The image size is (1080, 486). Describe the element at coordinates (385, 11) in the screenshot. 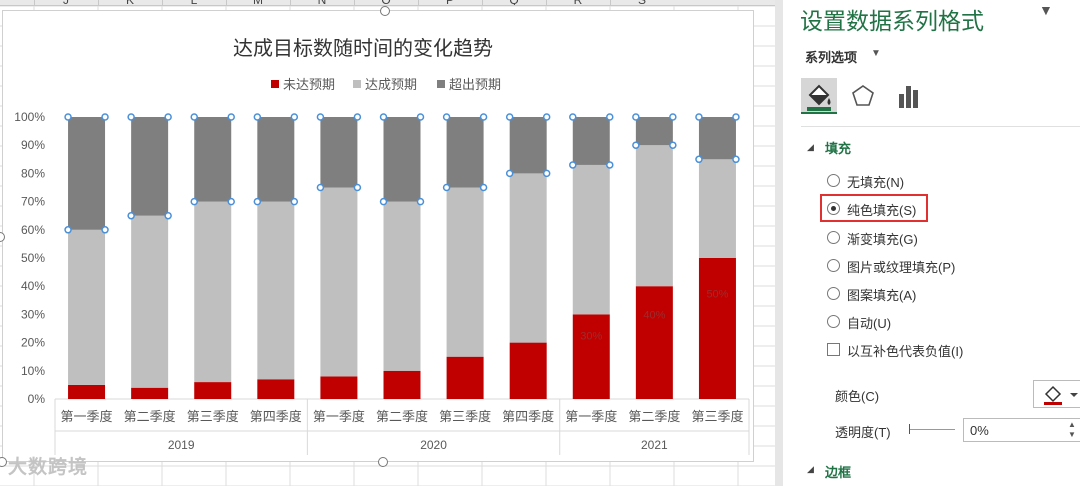

I see `chart-resize-handle-top` at that location.